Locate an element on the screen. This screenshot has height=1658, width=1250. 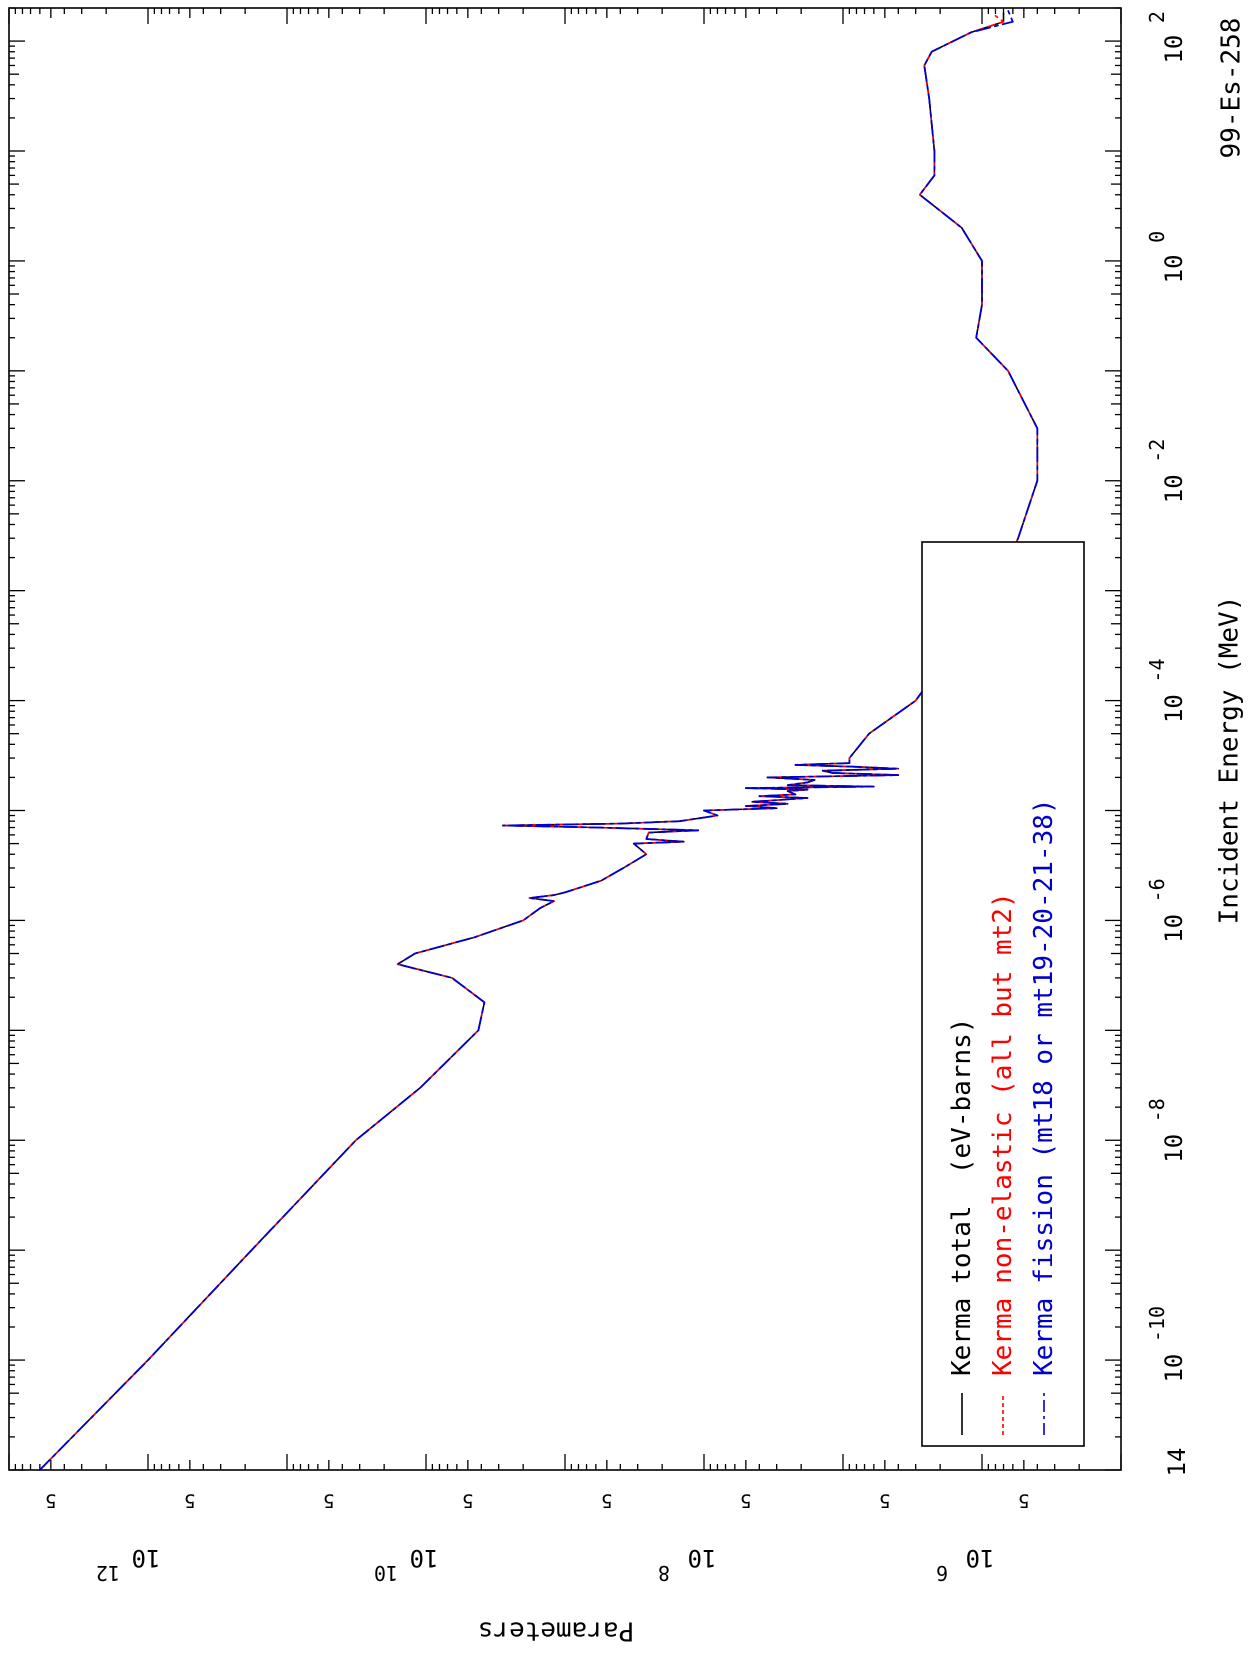
x-tick-label-exponent: -2 is located at coordinates (1157, 451).